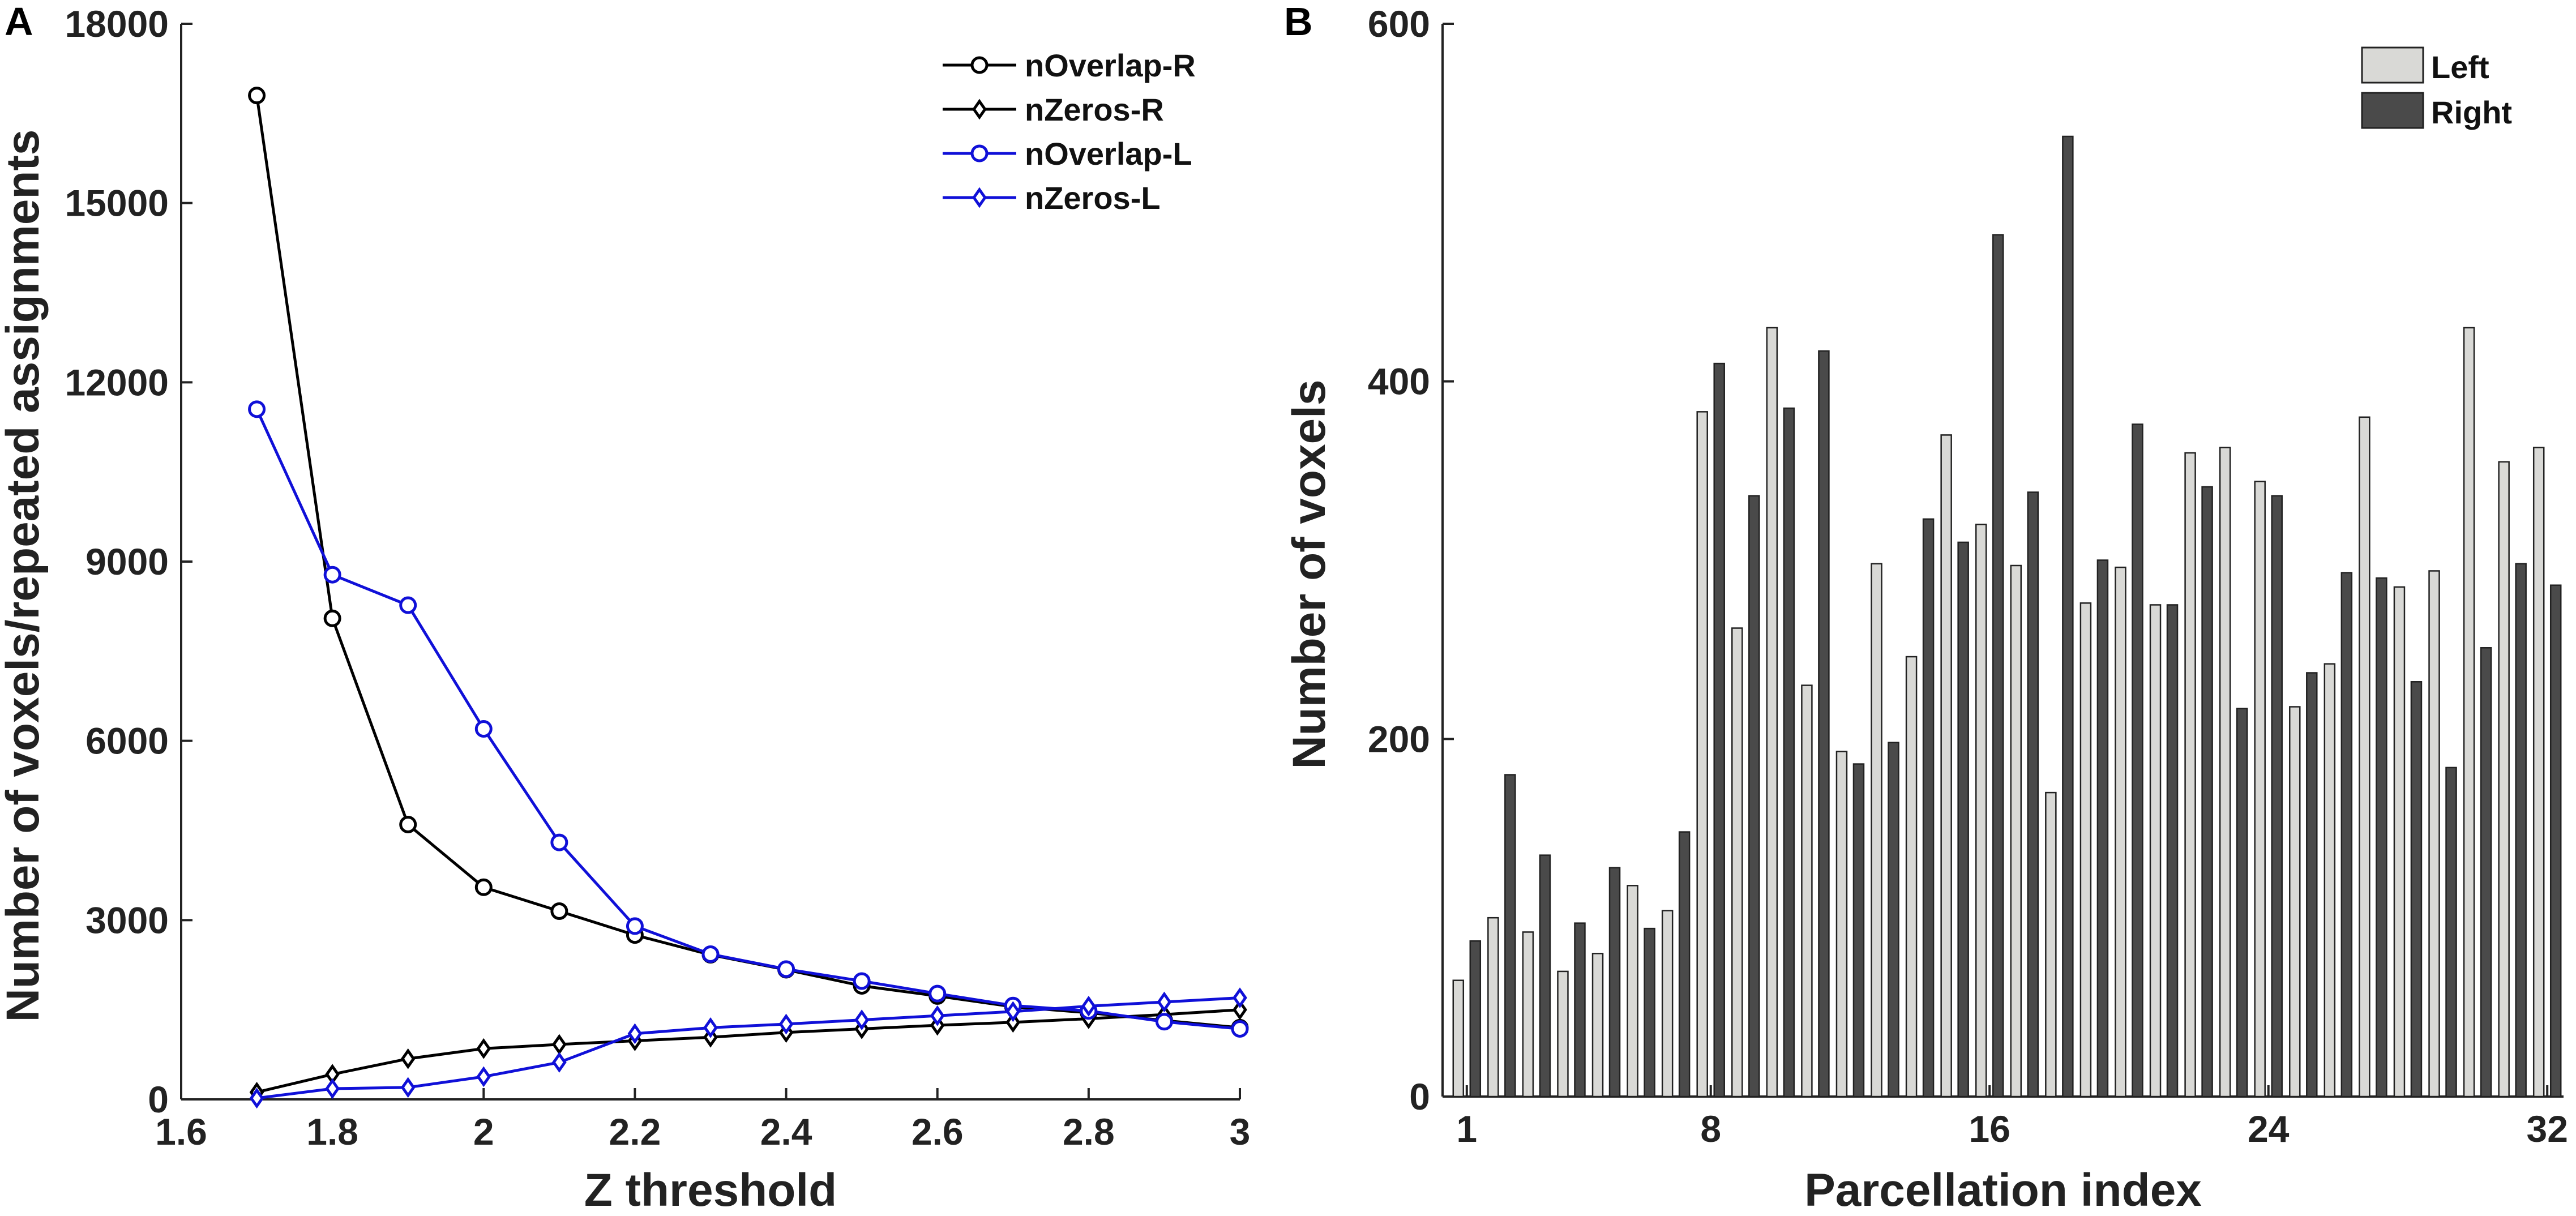 The image size is (2576, 1216). Describe the element at coordinates (127, 920) in the screenshot. I see `panel-a-y-tick-label: 3000` at that location.